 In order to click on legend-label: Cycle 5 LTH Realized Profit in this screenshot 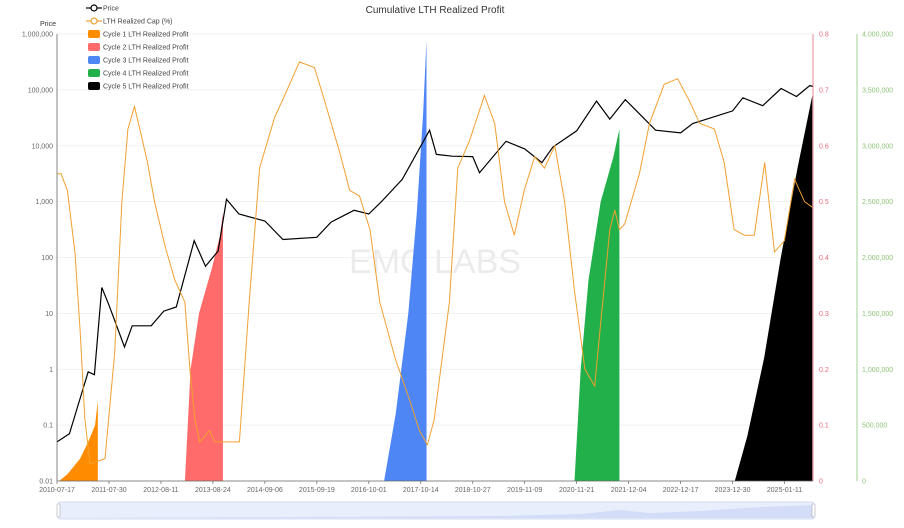, I will do `click(146, 87)`.